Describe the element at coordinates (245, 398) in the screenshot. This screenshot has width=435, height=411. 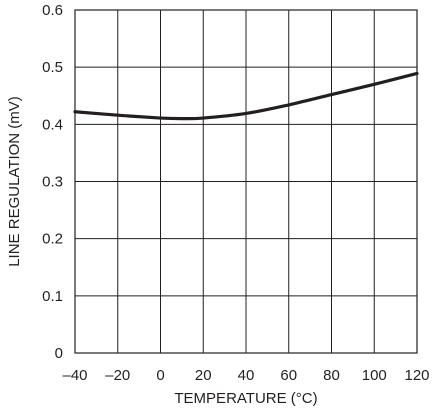
I see `x-axis-title: TEMPERATURE (°C)` at that location.